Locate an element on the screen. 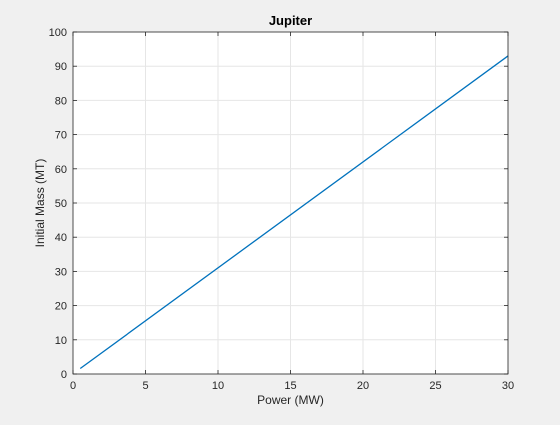  y-tick-label: 20 is located at coordinates (61, 307).